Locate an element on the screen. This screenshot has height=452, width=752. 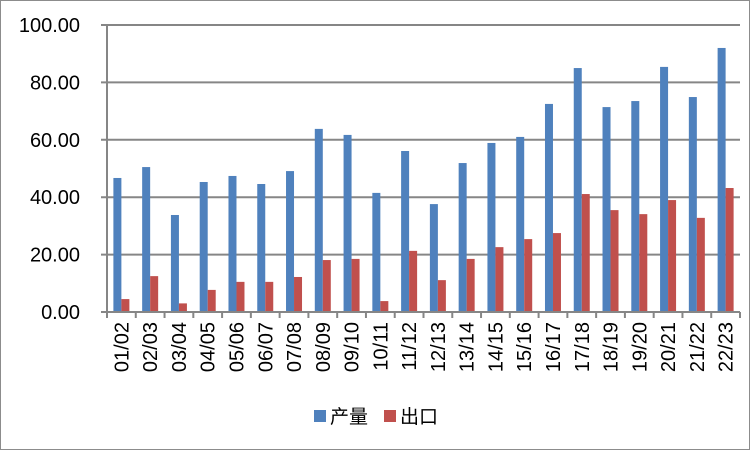
y-tick-label: 40.00 is located at coordinates (55, 198).